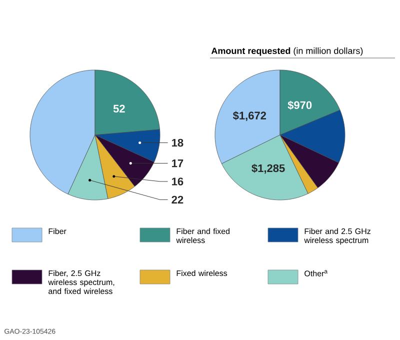 Image resolution: width=400 pixels, height=340 pixels. What do you see at coordinates (249, 116) in the screenshot?
I see `data-label: $1,672` at bounding box center [249, 116].